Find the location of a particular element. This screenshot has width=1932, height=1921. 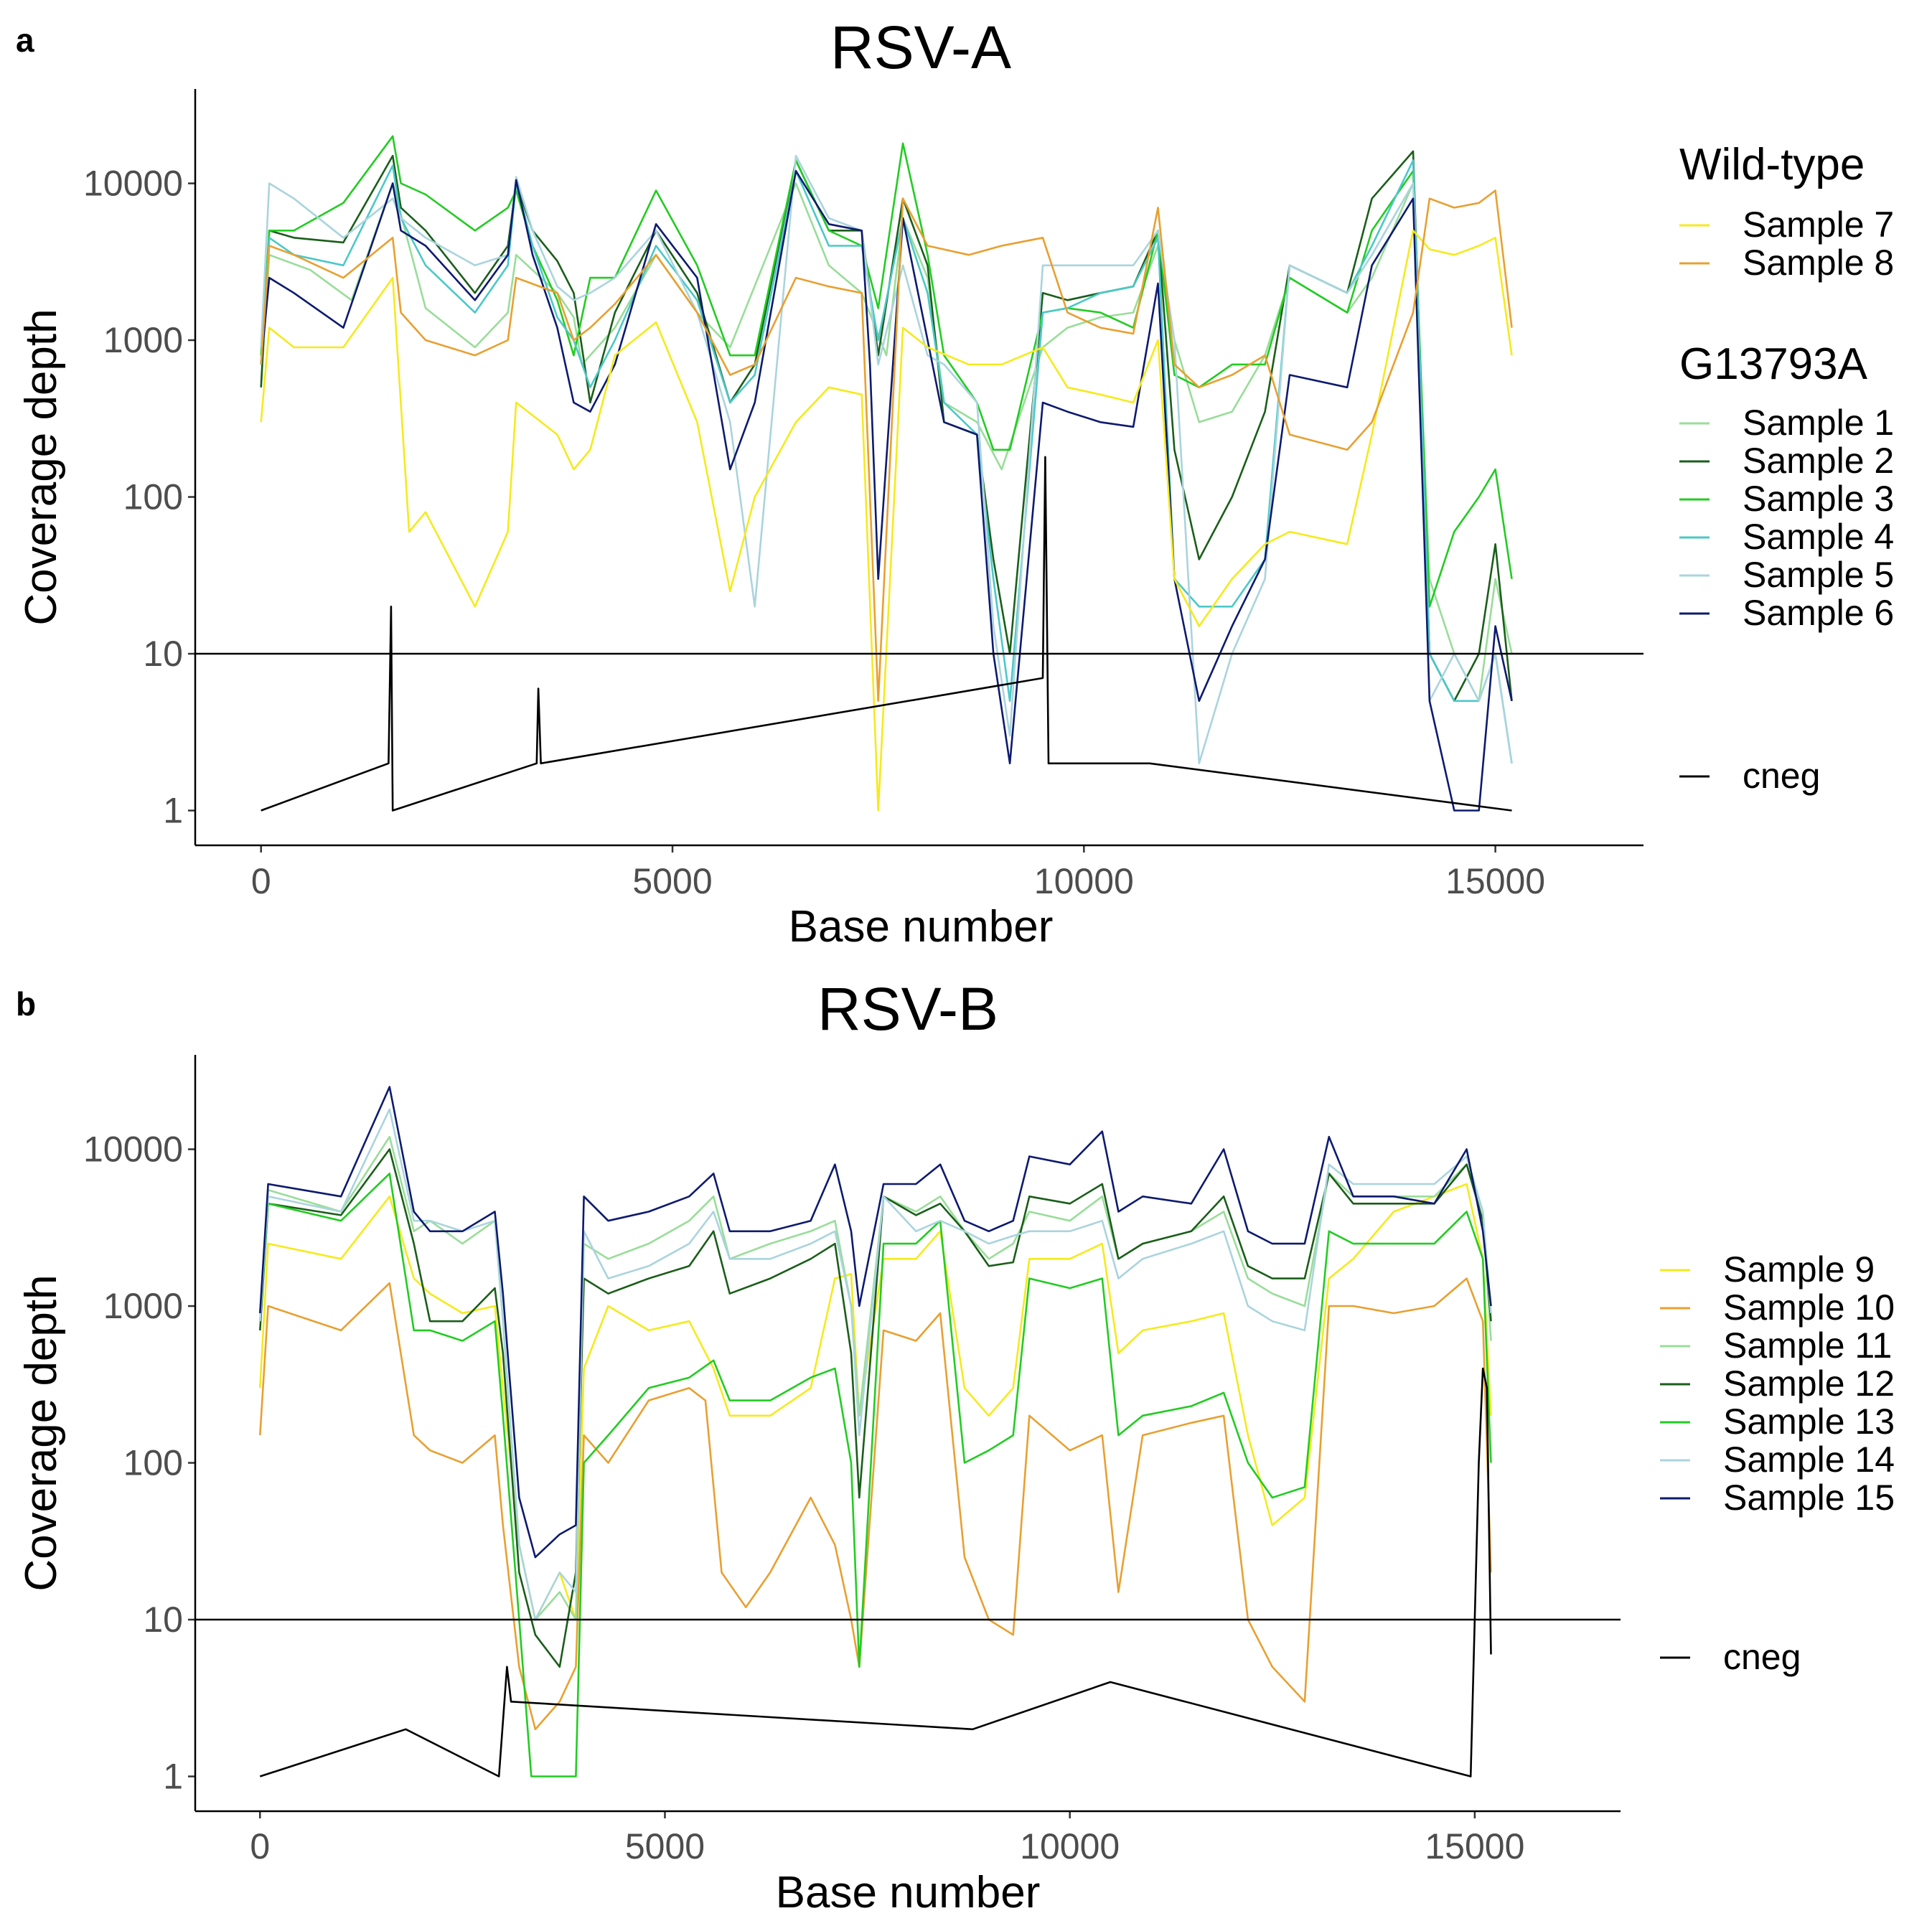

panel-a-legend-label-sample-3: Sample 3 is located at coordinates (1818, 499).